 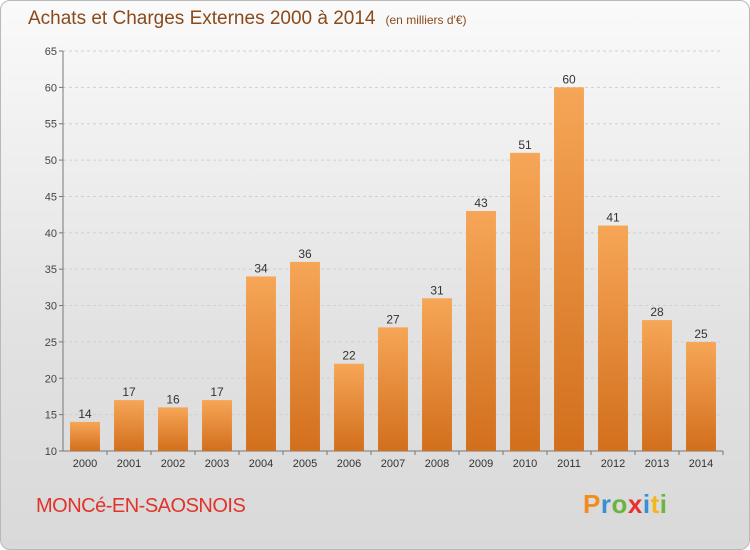 What do you see at coordinates (569, 269) in the screenshot?
I see `bar-2011` at bounding box center [569, 269].